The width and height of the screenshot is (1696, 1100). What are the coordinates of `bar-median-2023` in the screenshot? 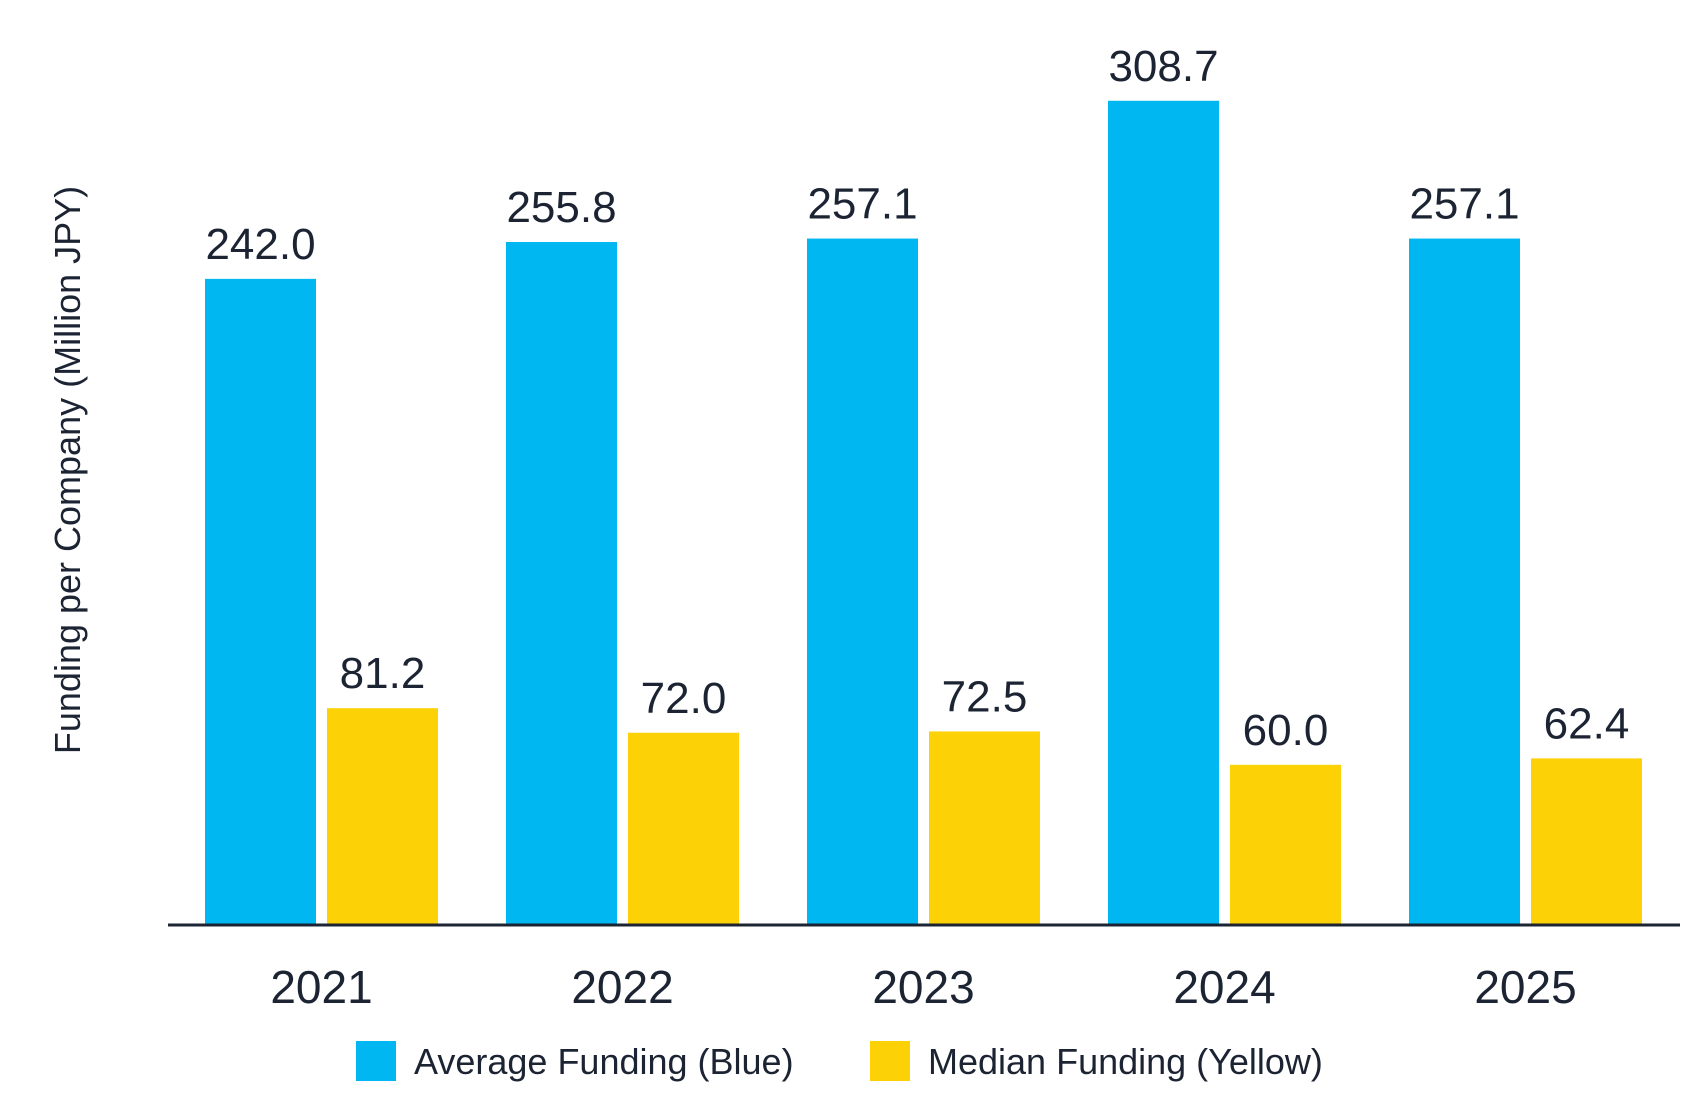 It's located at (984, 828).